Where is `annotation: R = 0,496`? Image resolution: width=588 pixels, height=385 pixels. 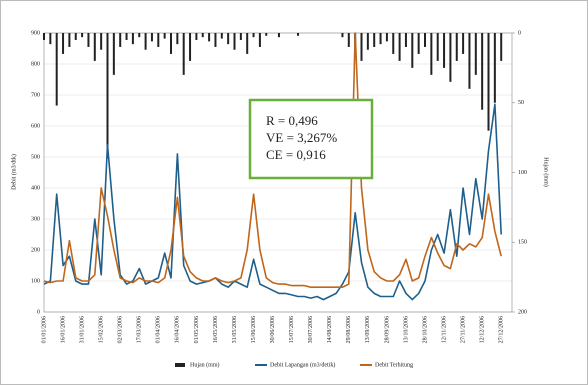 annotation: R = 0,496 is located at coordinates (292, 120).